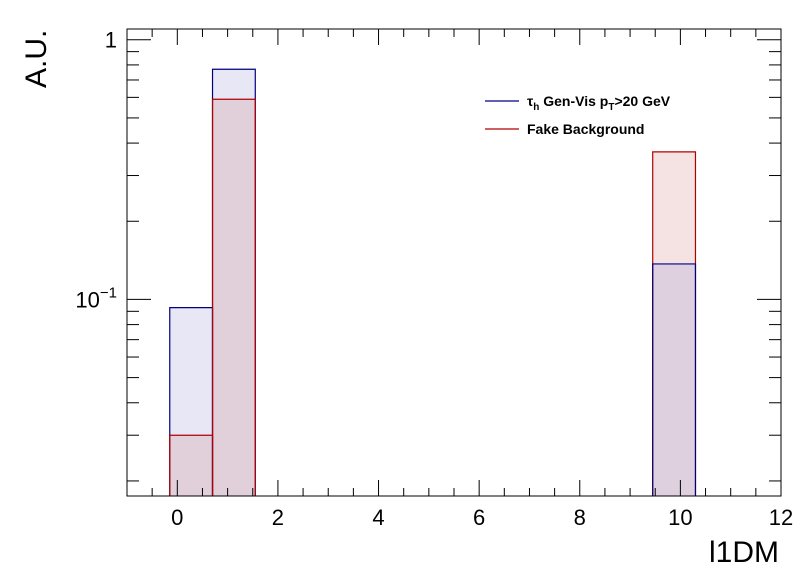 Image resolution: width=796 pixels, height=572 pixels. I want to click on legend-tau-sub2: T, so click(611, 107).